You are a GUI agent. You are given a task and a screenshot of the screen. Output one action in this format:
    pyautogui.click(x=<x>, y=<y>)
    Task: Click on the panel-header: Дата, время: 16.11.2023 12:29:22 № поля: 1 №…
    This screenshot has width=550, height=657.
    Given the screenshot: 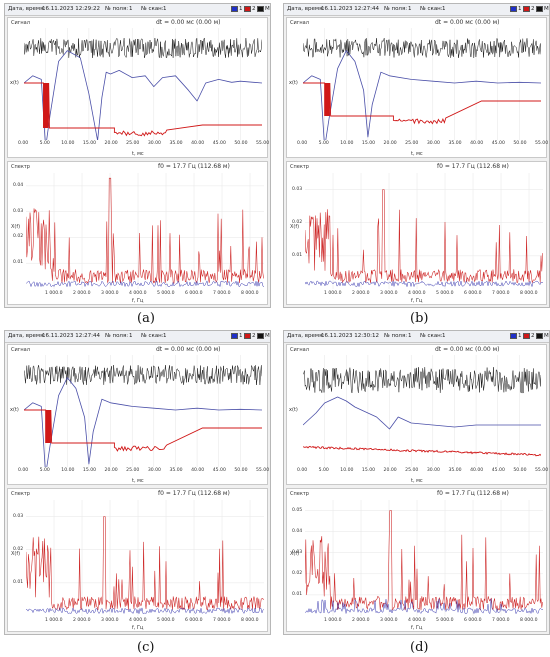 What is the action you would take?
    pyautogui.click(x=137, y=10)
    